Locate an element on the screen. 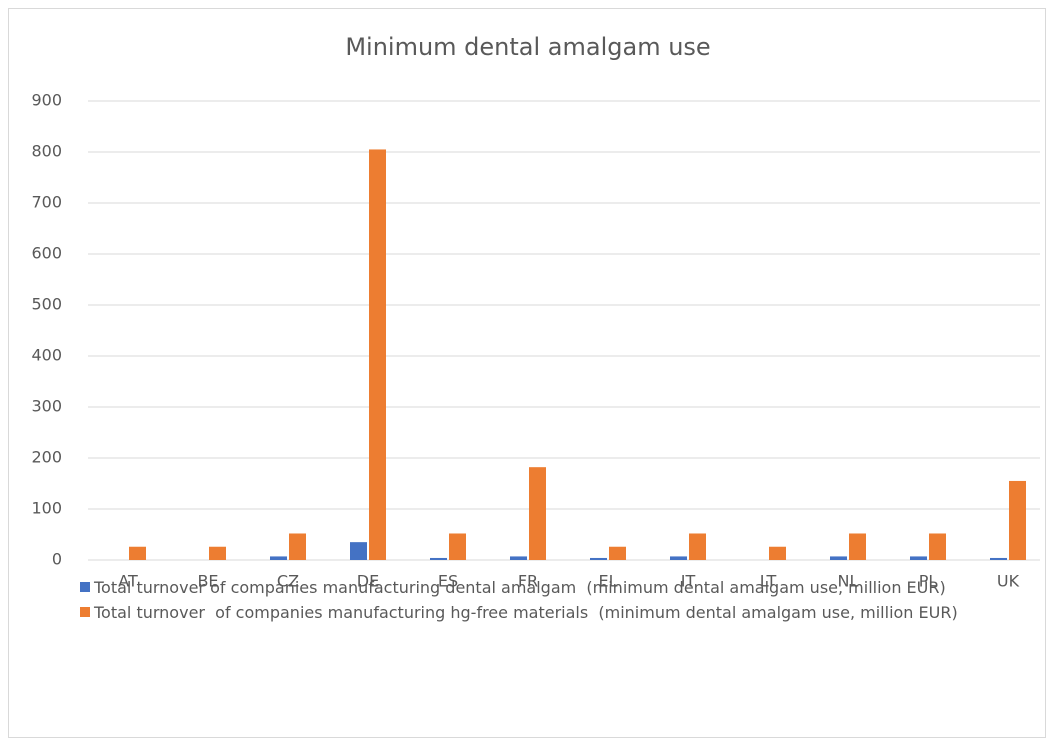  y-tick-label: 100 is located at coordinates (46, 508).